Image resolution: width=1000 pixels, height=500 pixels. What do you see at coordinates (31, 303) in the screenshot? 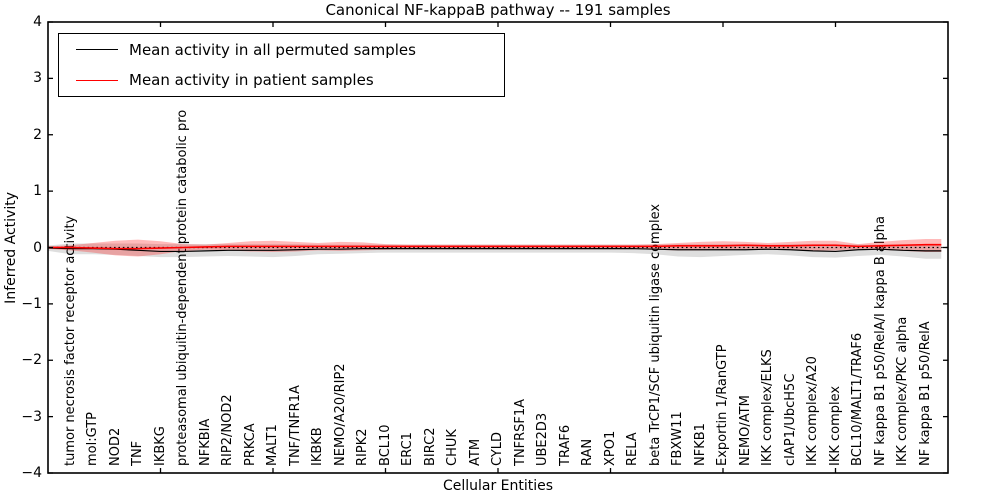
I see `y-tick-label: −1` at bounding box center [31, 303].